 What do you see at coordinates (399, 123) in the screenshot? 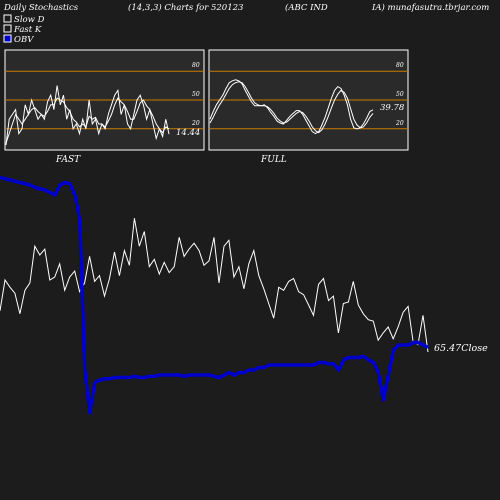
I see `full-tick-label: 20` at bounding box center [399, 123].